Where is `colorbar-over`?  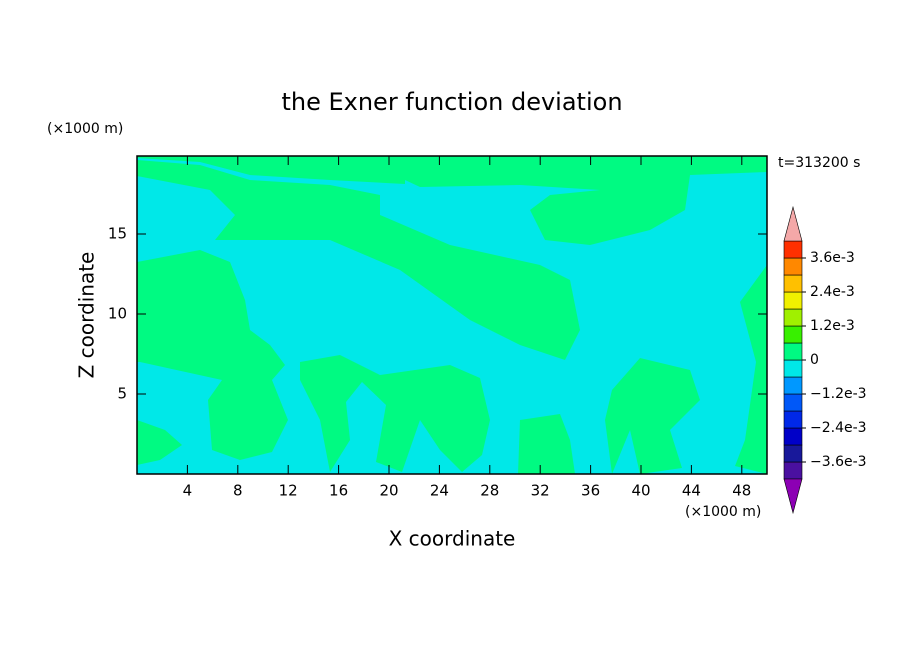 colorbar-over is located at coordinates (793, 223).